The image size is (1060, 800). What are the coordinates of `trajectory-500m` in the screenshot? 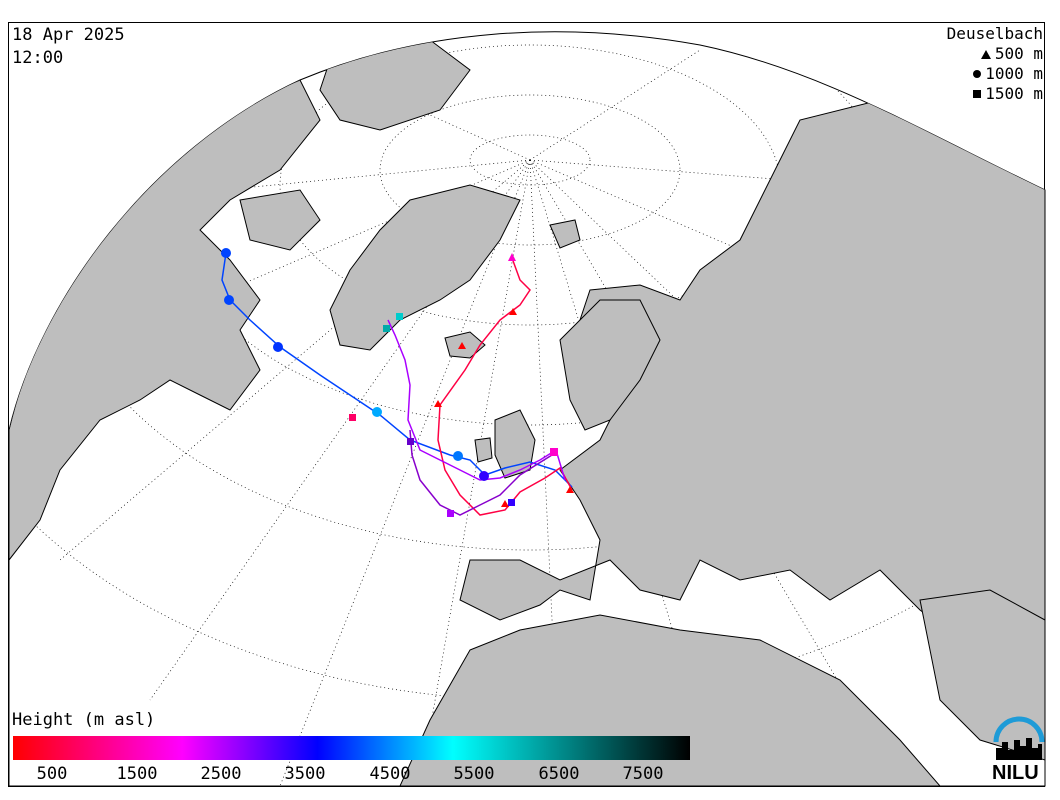 It's located at (505, 386).